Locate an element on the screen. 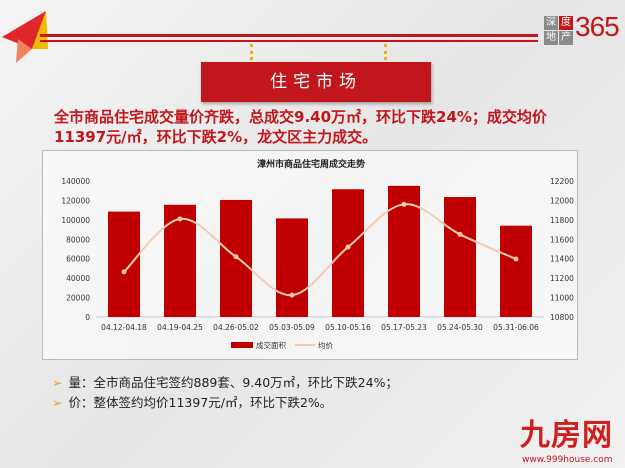  logo-char: 产 is located at coordinates (566, 38).